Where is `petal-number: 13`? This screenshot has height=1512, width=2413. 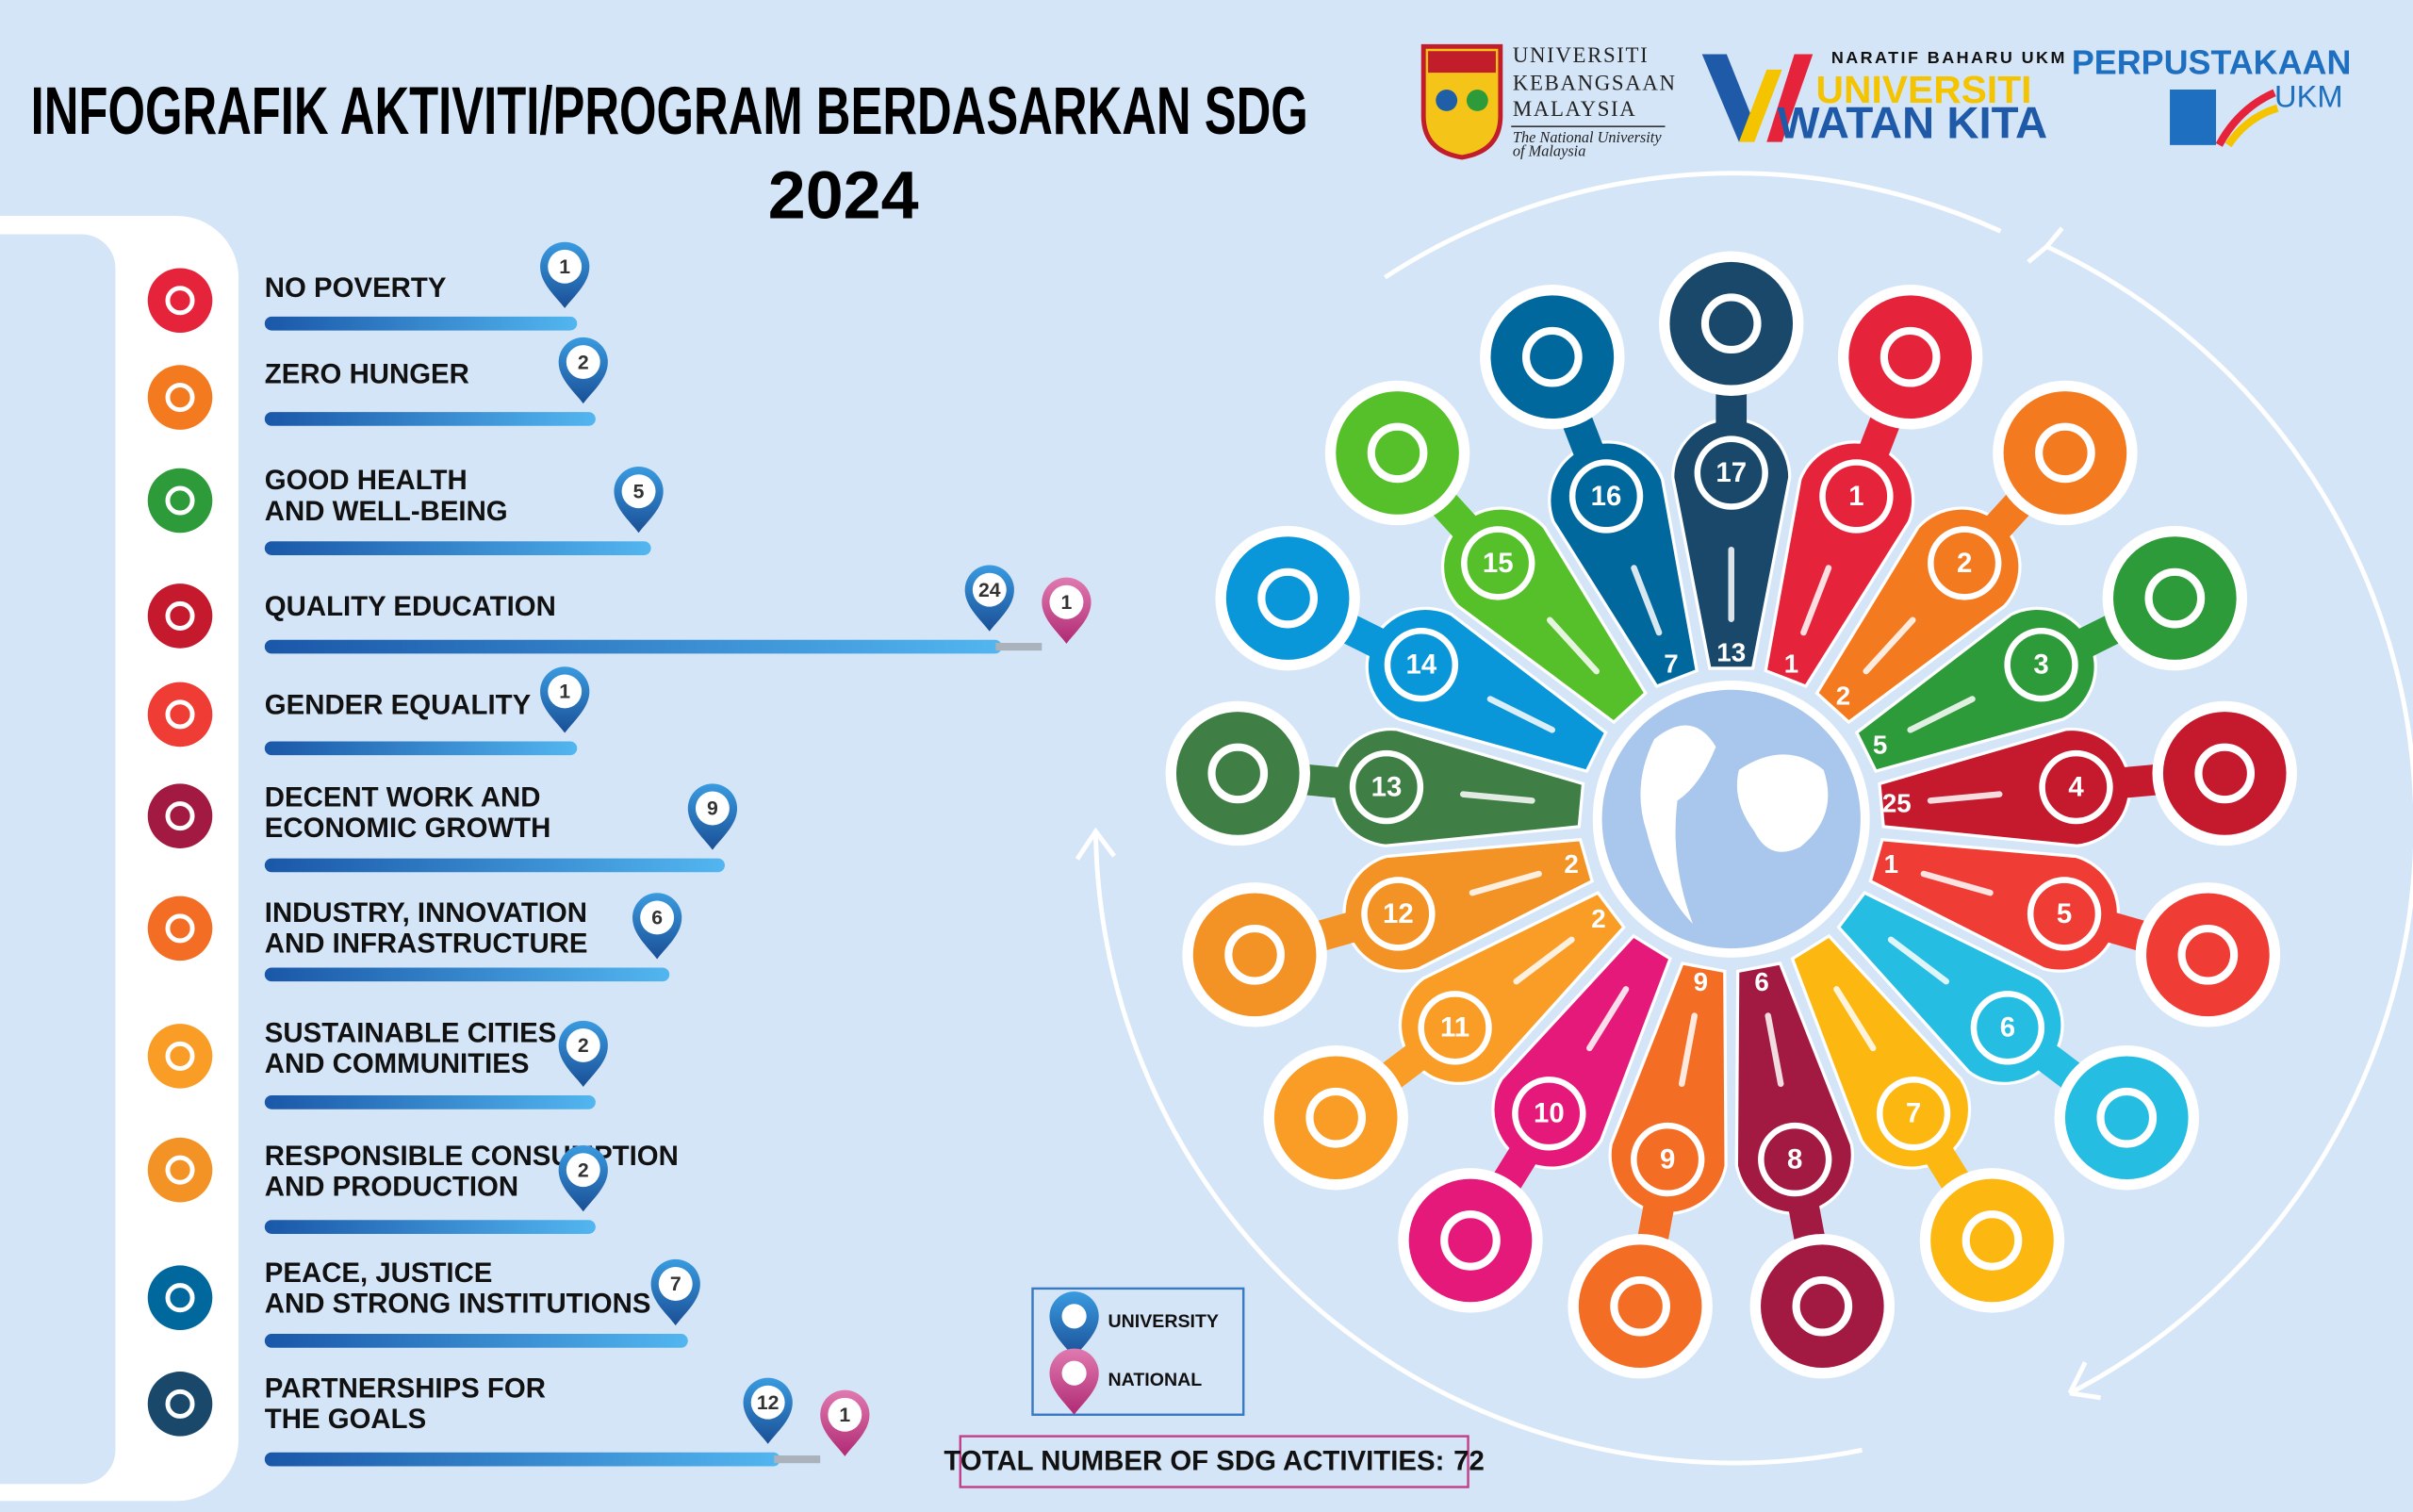
petal-number: 13 is located at coordinates (1387, 787).